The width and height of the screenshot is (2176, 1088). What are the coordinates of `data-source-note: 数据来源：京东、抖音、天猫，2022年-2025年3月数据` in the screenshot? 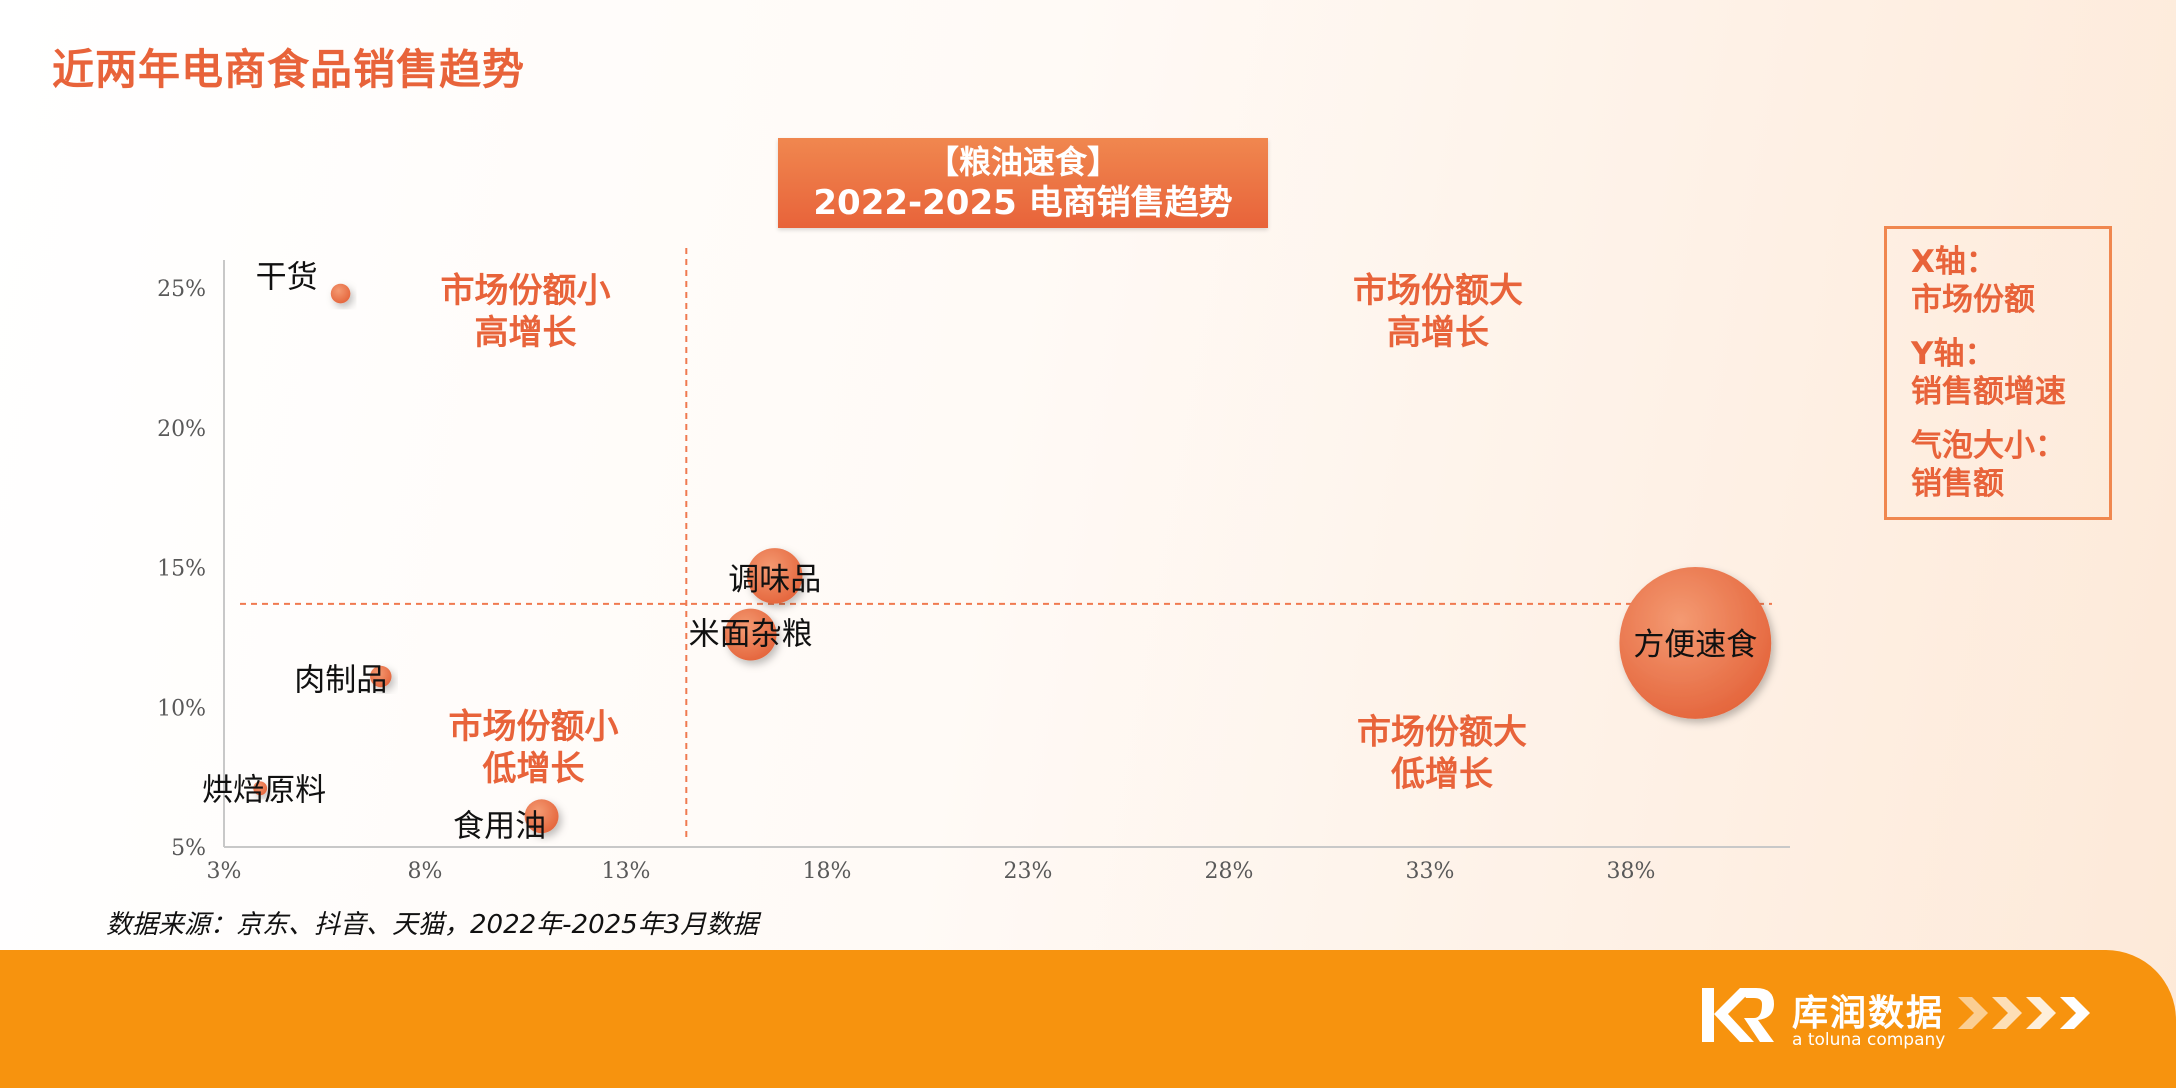 It's located at (432, 925).